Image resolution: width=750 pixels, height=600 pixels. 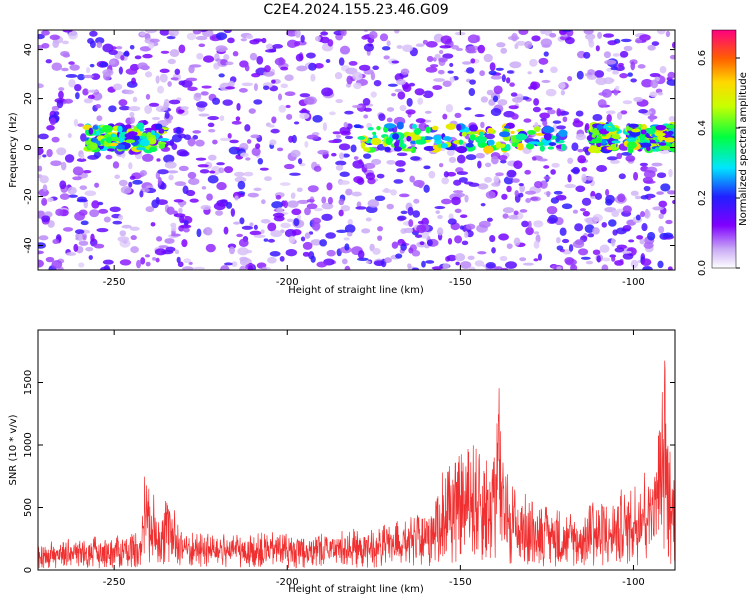 I want to click on snr-y-tick-label: 0, so click(x=28, y=570).